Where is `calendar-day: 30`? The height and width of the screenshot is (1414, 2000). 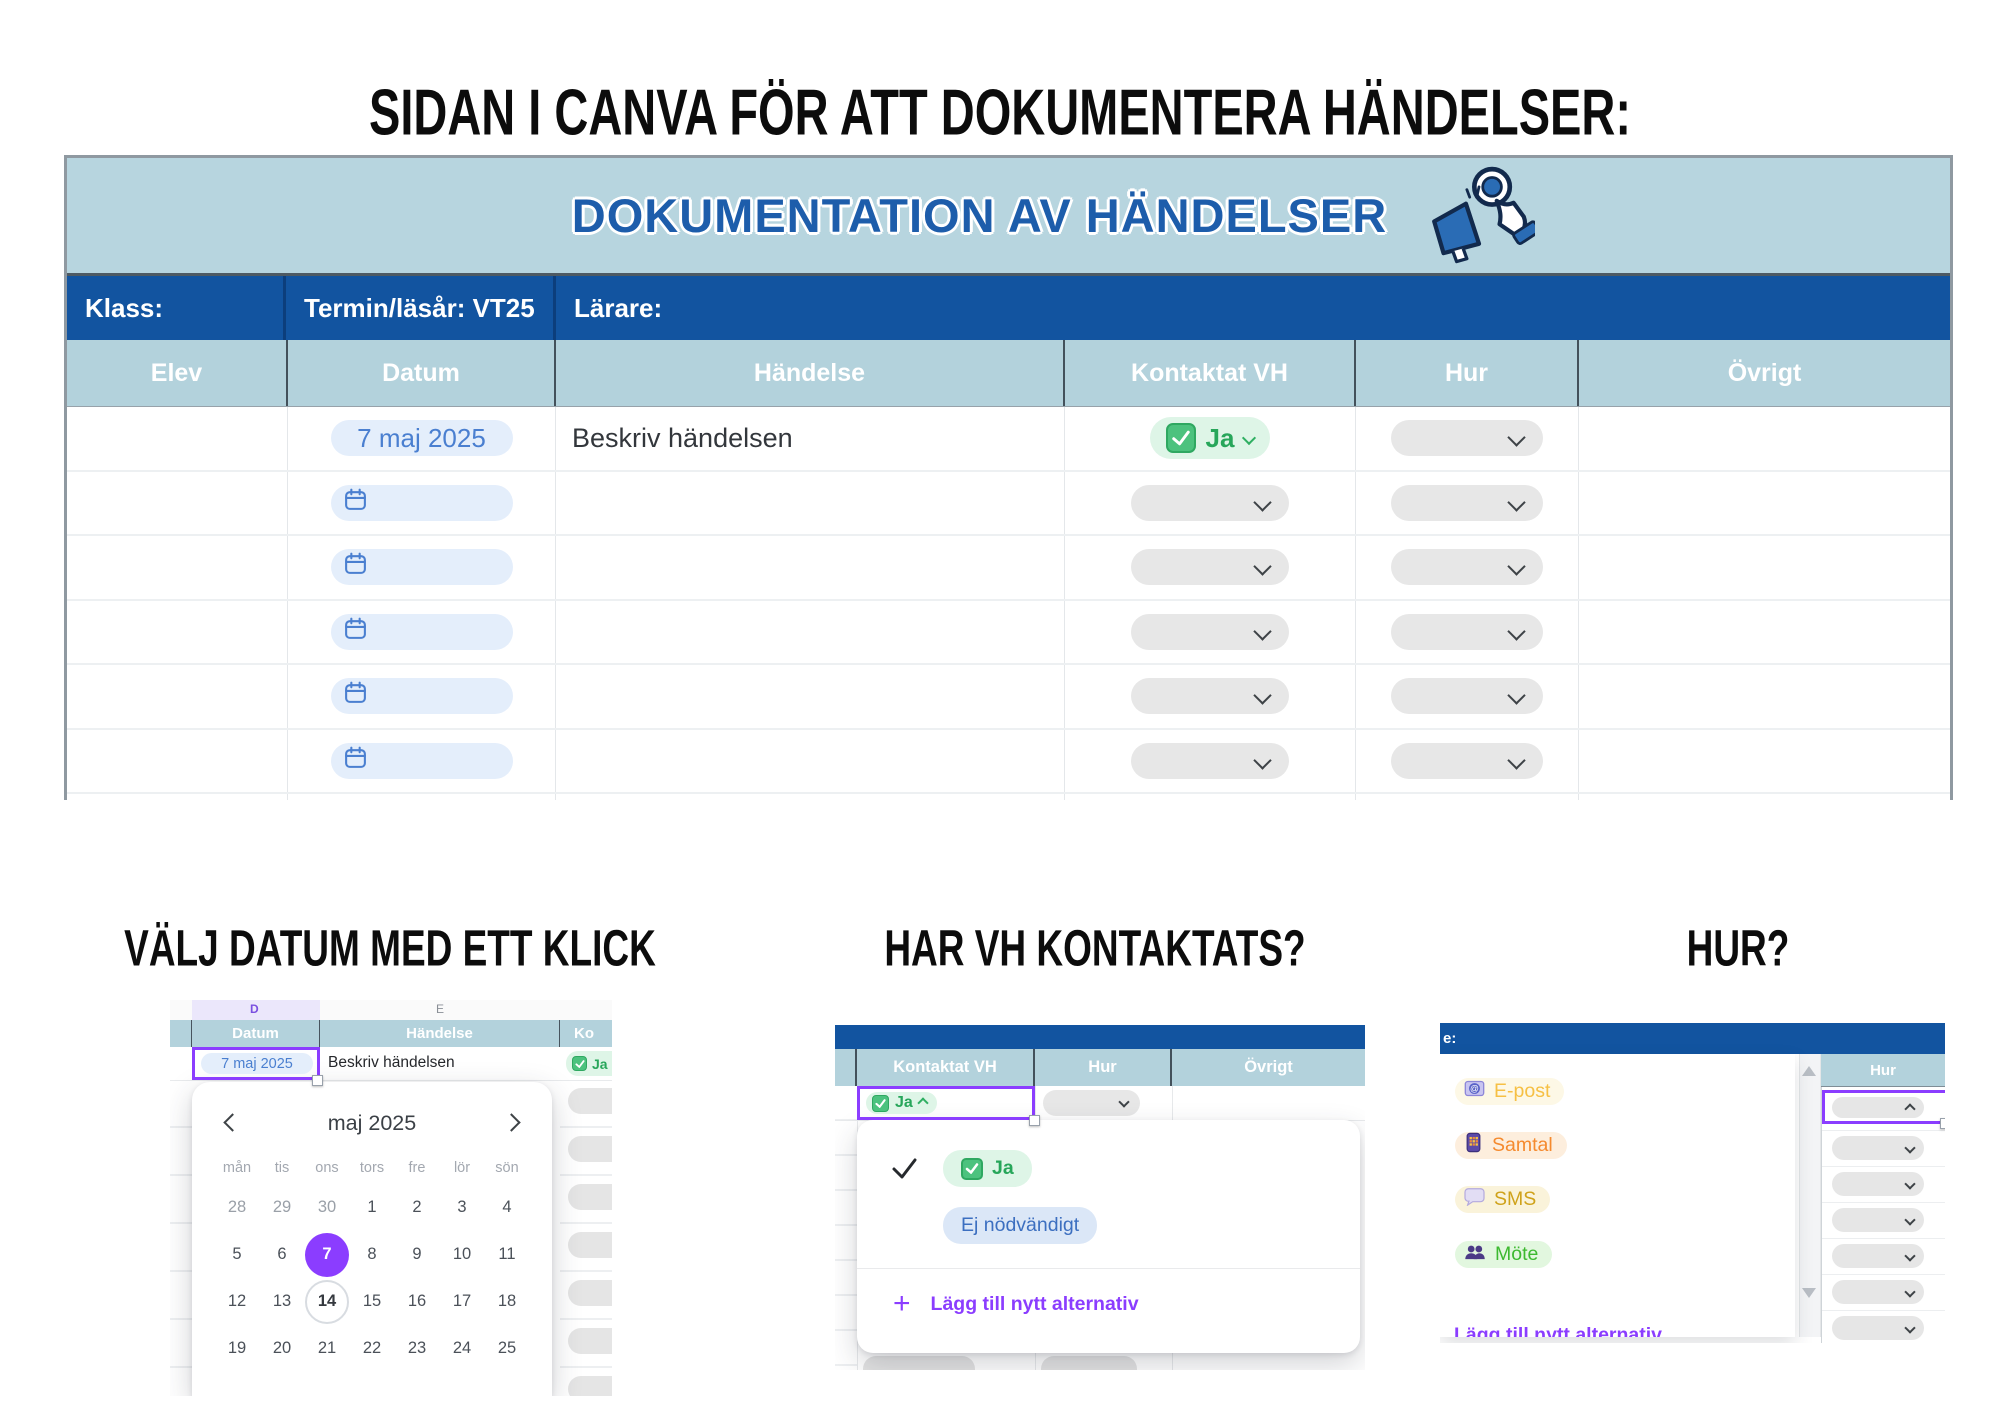 calendar-day: 30 is located at coordinates (327, 1207).